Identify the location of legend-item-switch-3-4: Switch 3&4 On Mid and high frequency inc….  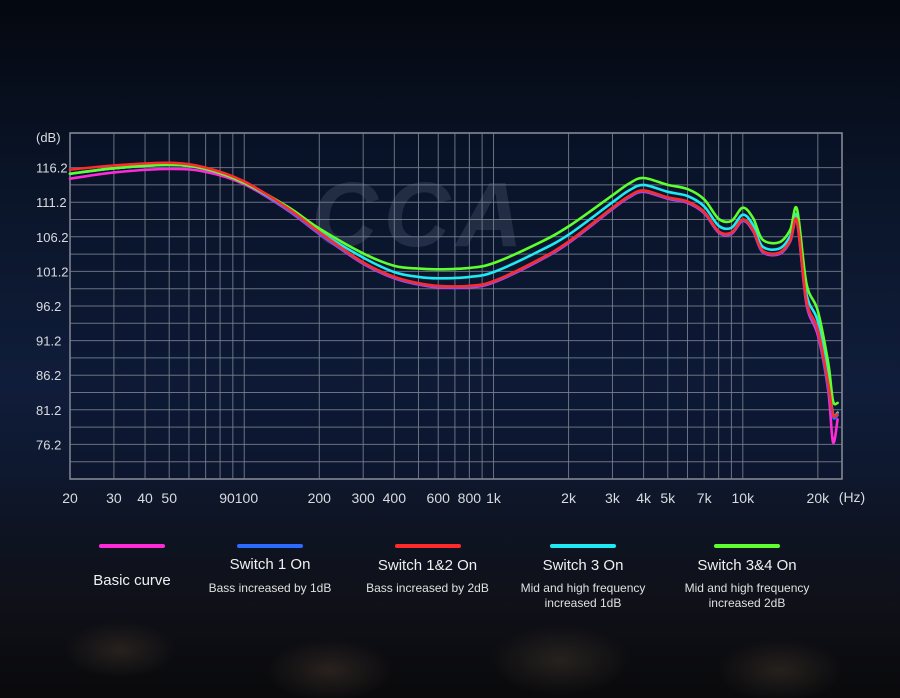
(747, 577).